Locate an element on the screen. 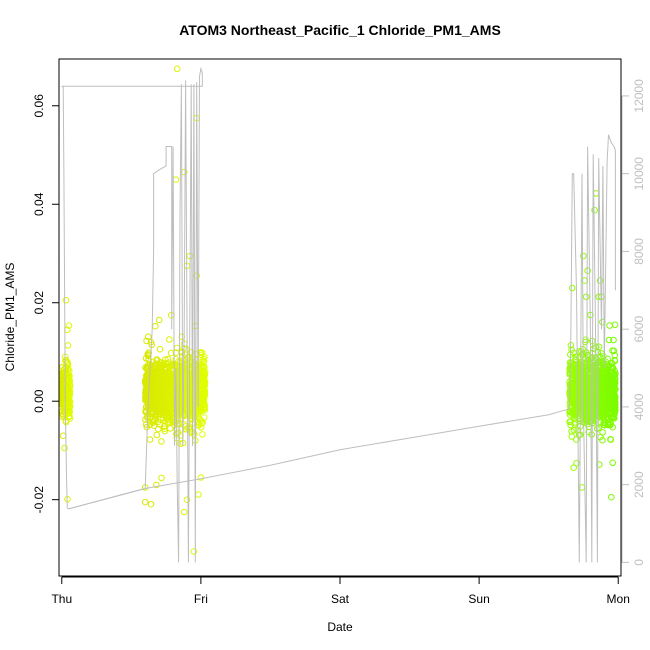  x-tick-label: Thu is located at coordinates (61, 599).